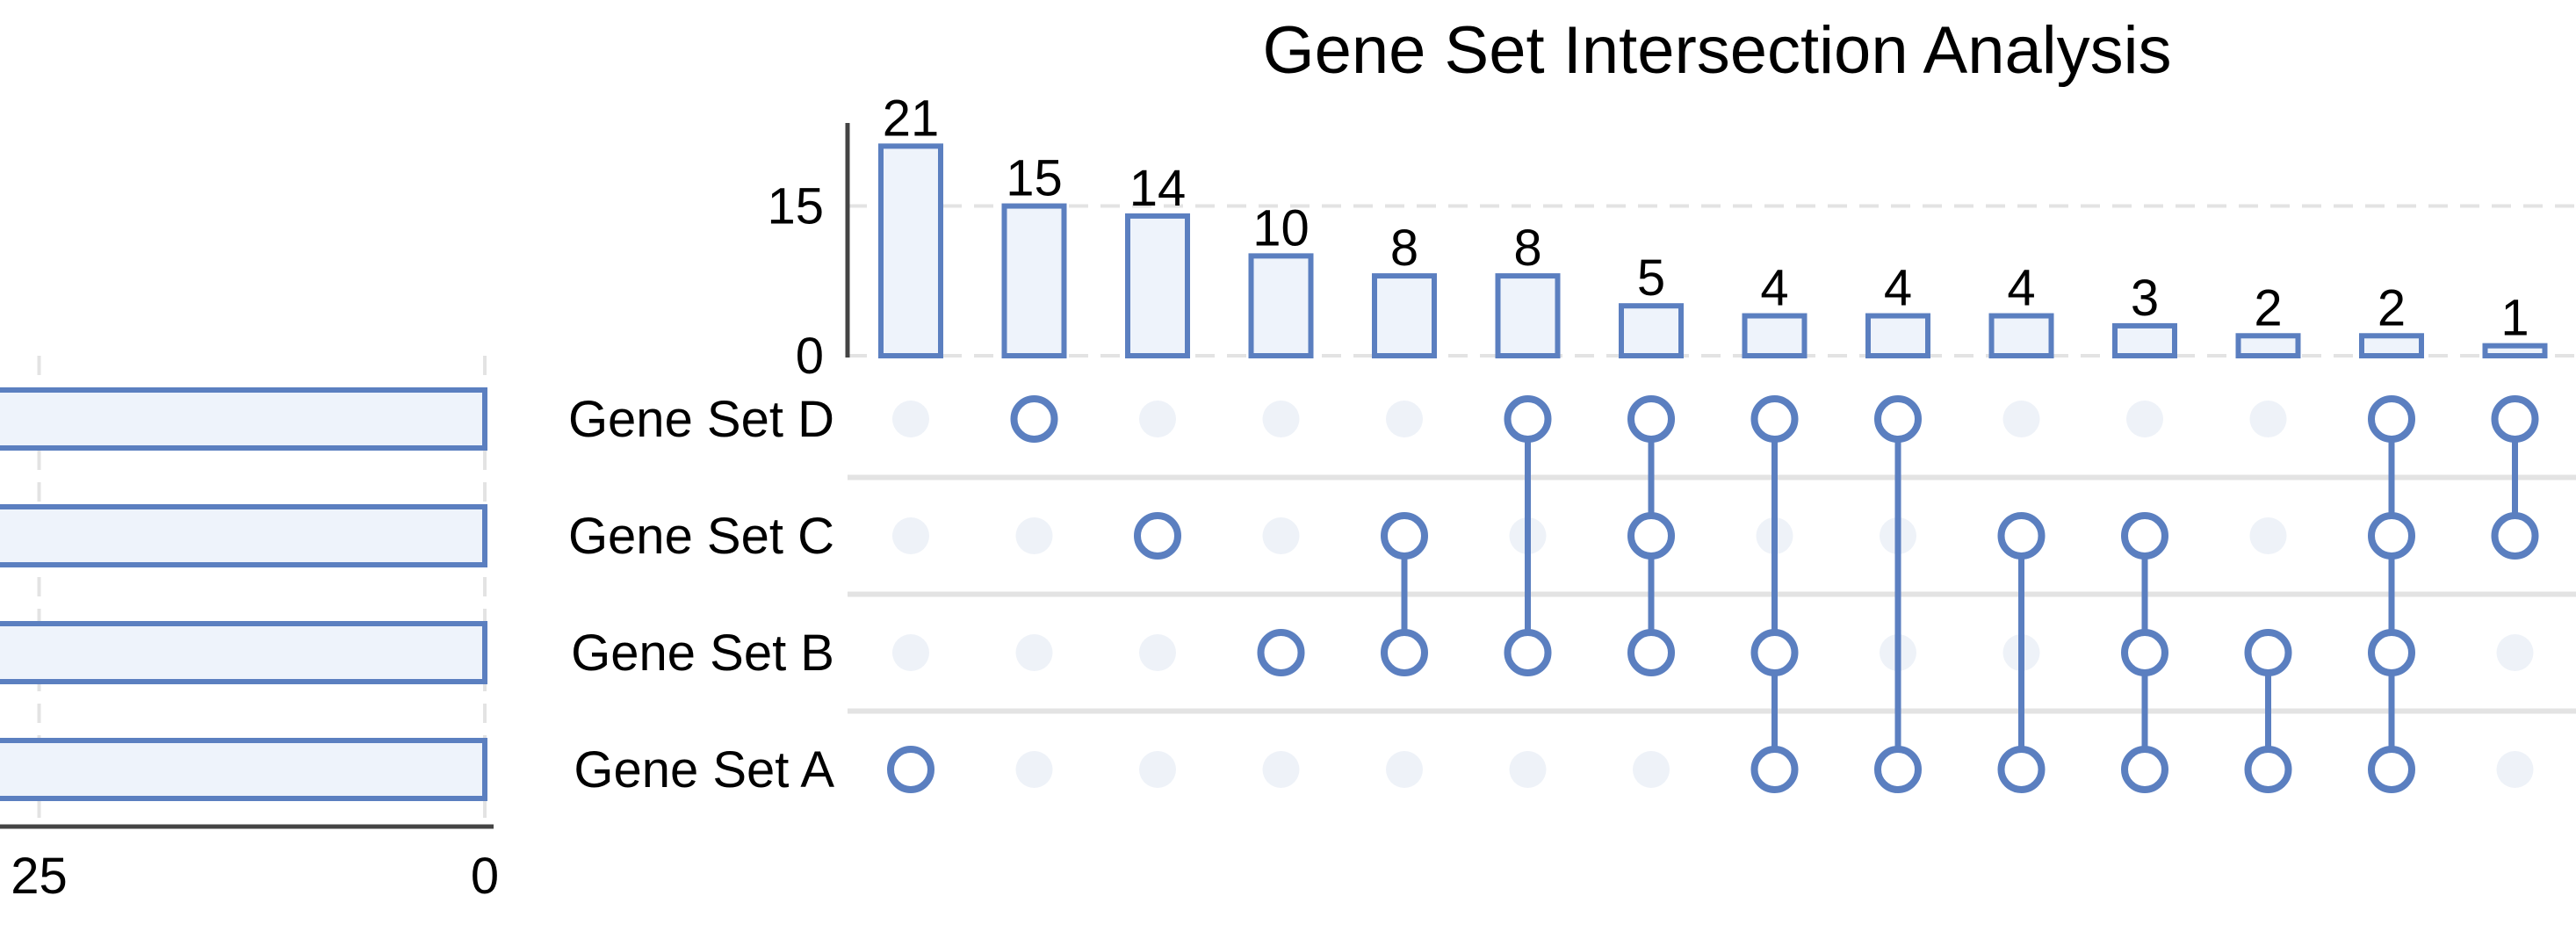 Image resolution: width=2576 pixels, height=939 pixels. Describe the element at coordinates (795, 206) in the screenshot. I see `intersection-tick-label: 15` at that location.